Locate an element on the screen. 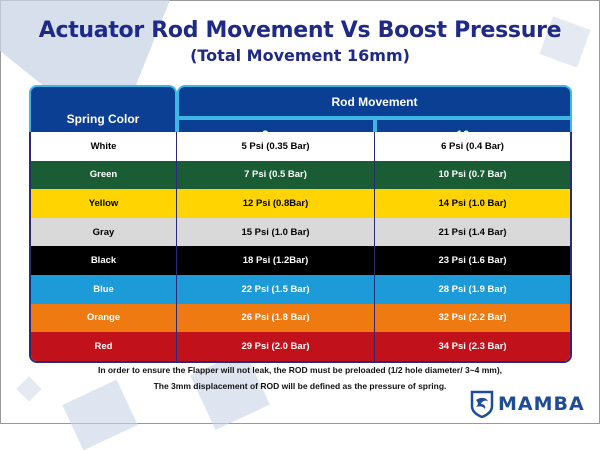 This screenshot has width=600, height=450. pressure-10mm-cell: 6 Psi (0.4 Bar) is located at coordinates (472, 146).